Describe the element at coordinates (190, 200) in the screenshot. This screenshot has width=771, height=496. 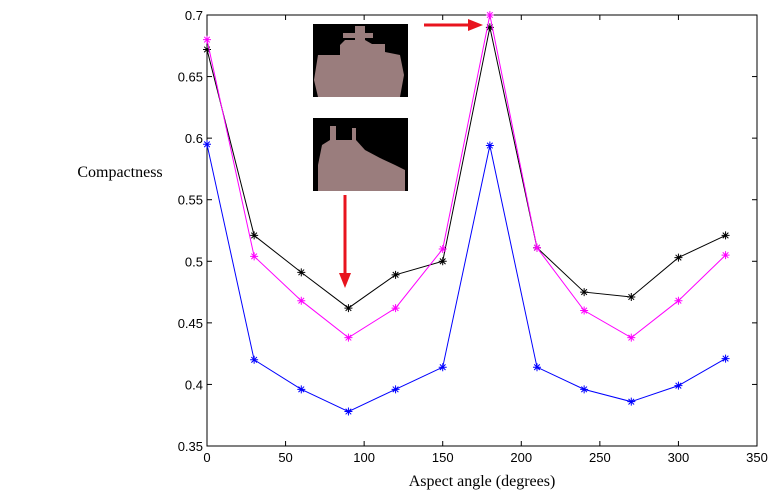
I see `y-tick-label: 0.55` at that location.